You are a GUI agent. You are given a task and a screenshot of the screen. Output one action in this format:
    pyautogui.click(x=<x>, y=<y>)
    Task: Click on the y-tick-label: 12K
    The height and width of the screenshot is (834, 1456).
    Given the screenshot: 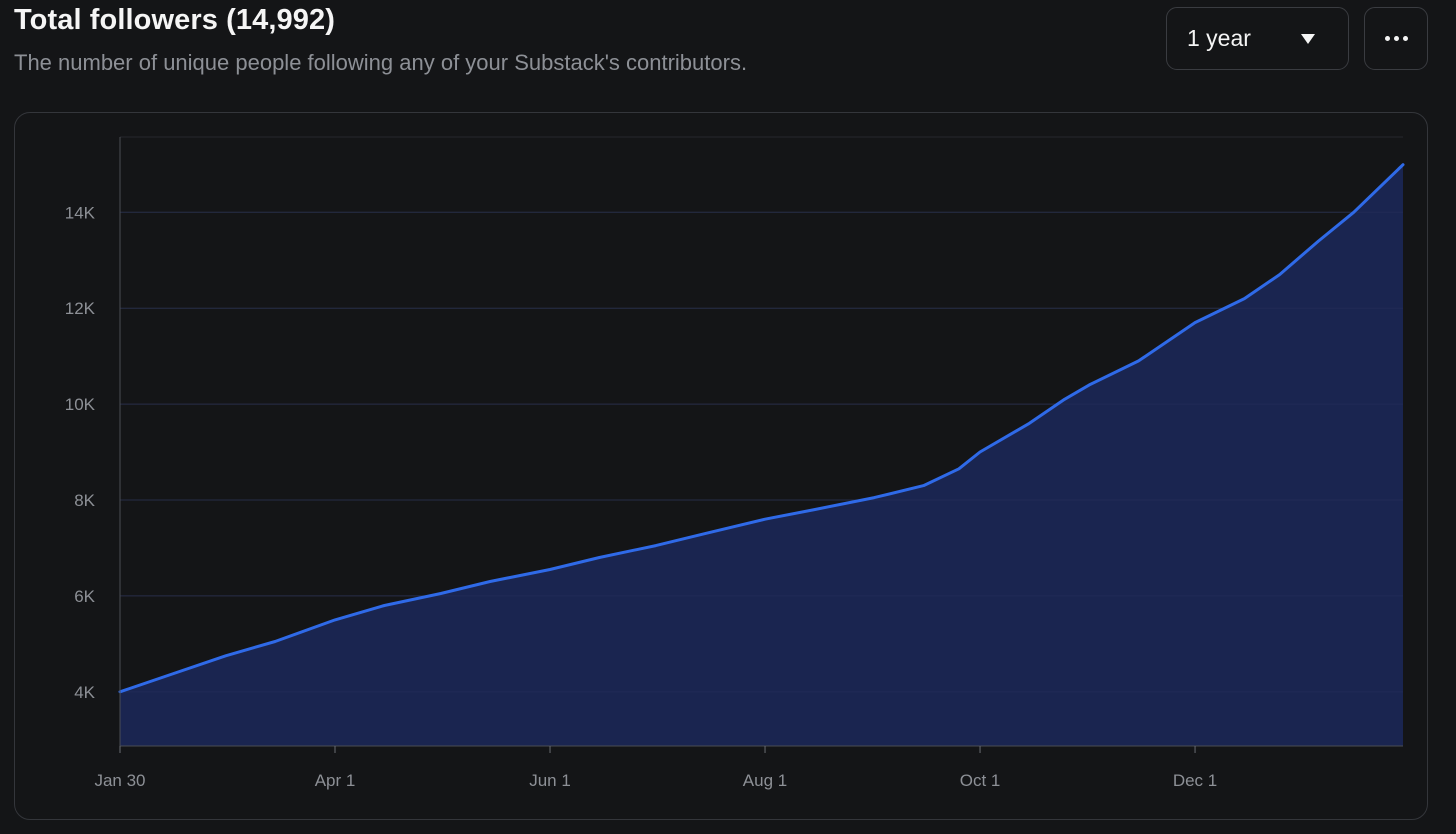 What is the action you would take?
    pyautogui.click(x=80, y=308)
    